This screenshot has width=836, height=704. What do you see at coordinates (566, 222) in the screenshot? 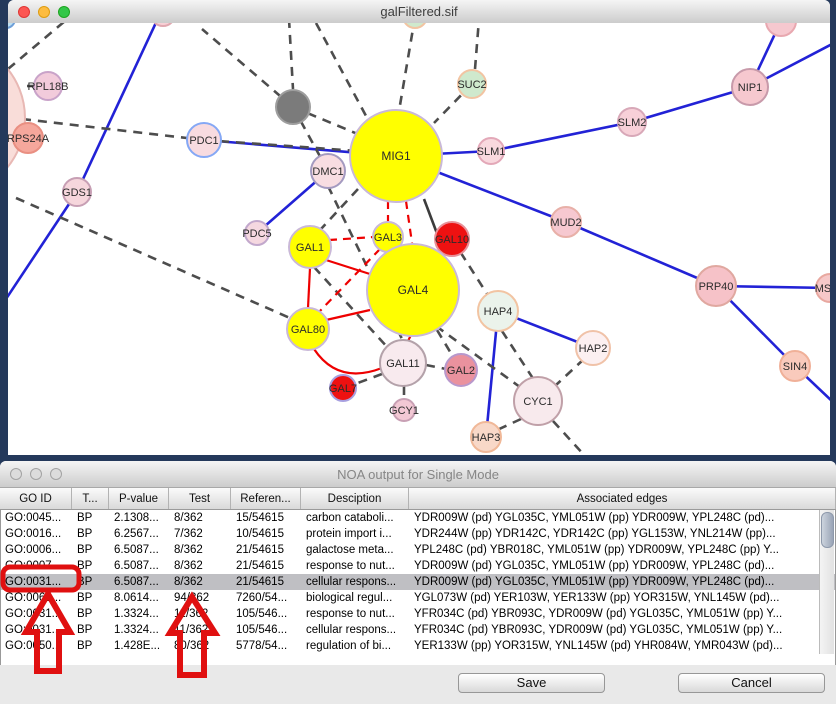
I see `node-MUD2` at bounding box center [566, 222].